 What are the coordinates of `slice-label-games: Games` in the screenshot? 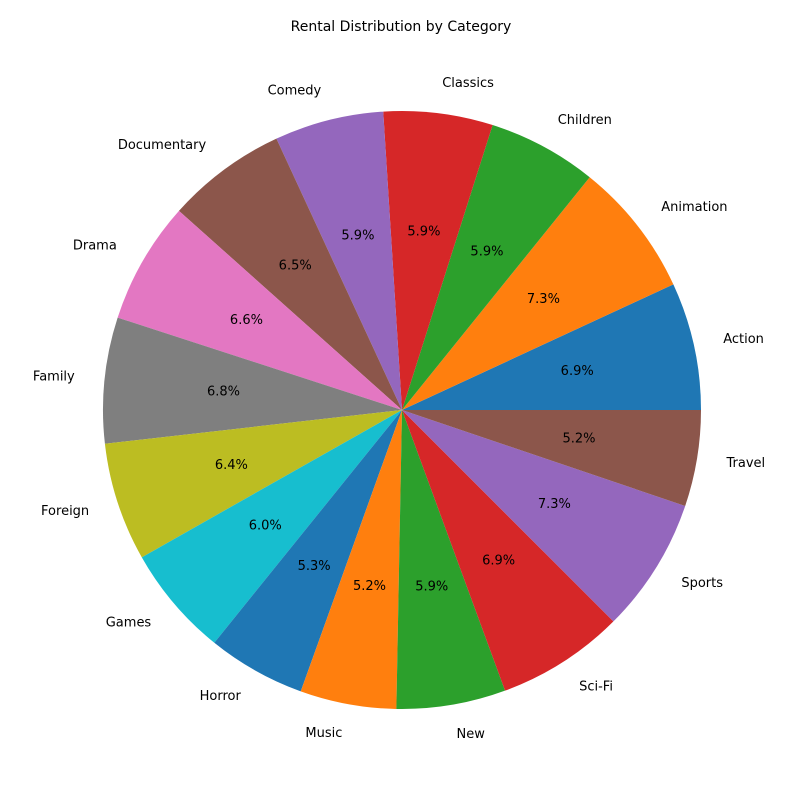 It's located at (129, 622).